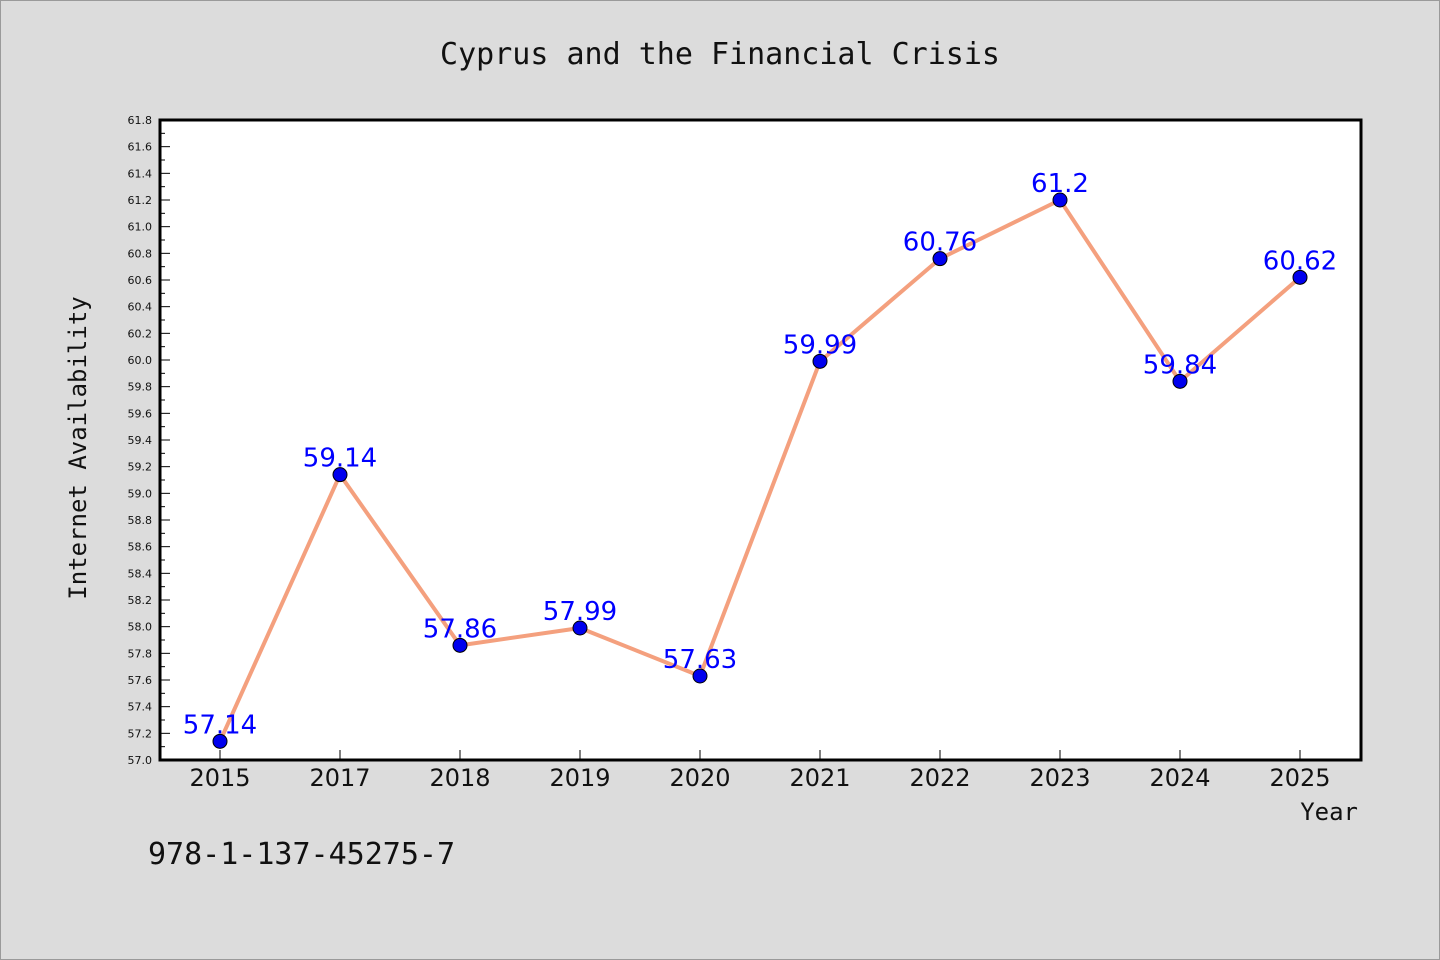 The image size is (1440, 960). What do you see at coordinates (140, 440) in the screenshot?
I see `y-tick-label: 59.4` at bounding box center [140, 440].